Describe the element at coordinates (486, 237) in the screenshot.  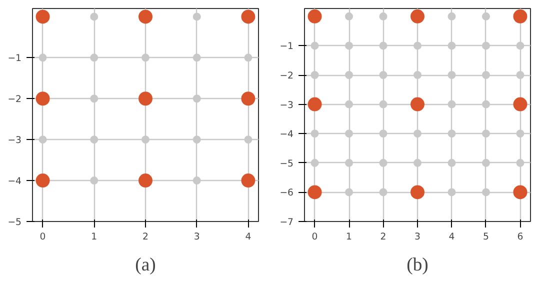
I see `x-tick-label: 5` at that location.